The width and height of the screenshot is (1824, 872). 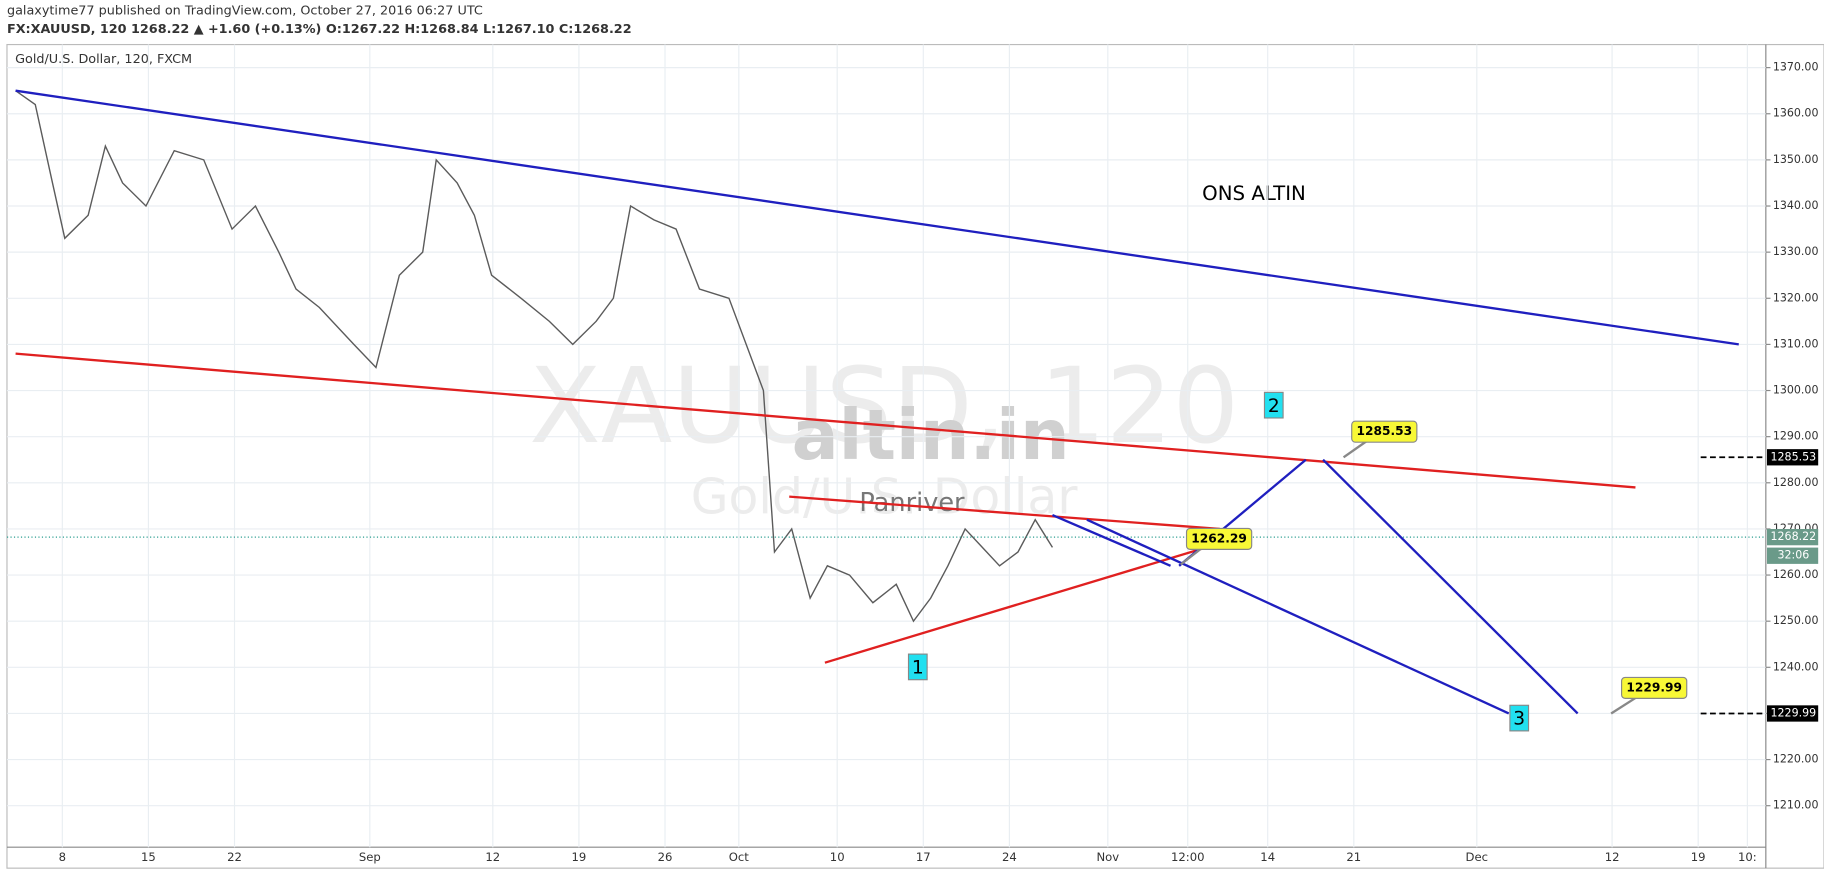 I want to click on y-tick-label: 1330.00, so click(x=1796, y=251).